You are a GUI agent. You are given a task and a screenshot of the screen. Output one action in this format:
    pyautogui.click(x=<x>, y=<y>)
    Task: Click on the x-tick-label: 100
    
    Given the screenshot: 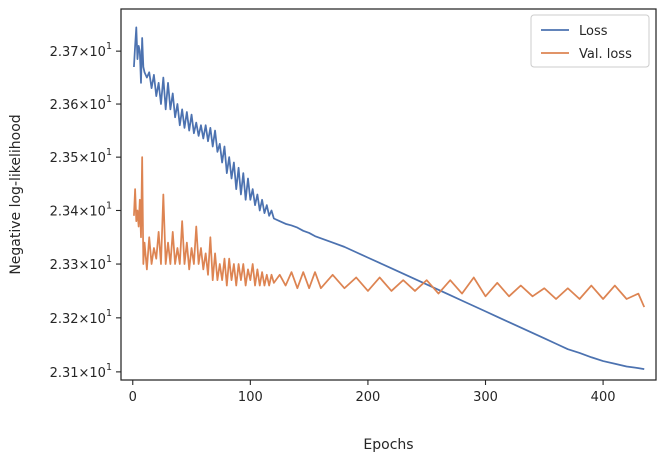 What is the action you would take?
    pyautogui.click(x=250, y=397)
    